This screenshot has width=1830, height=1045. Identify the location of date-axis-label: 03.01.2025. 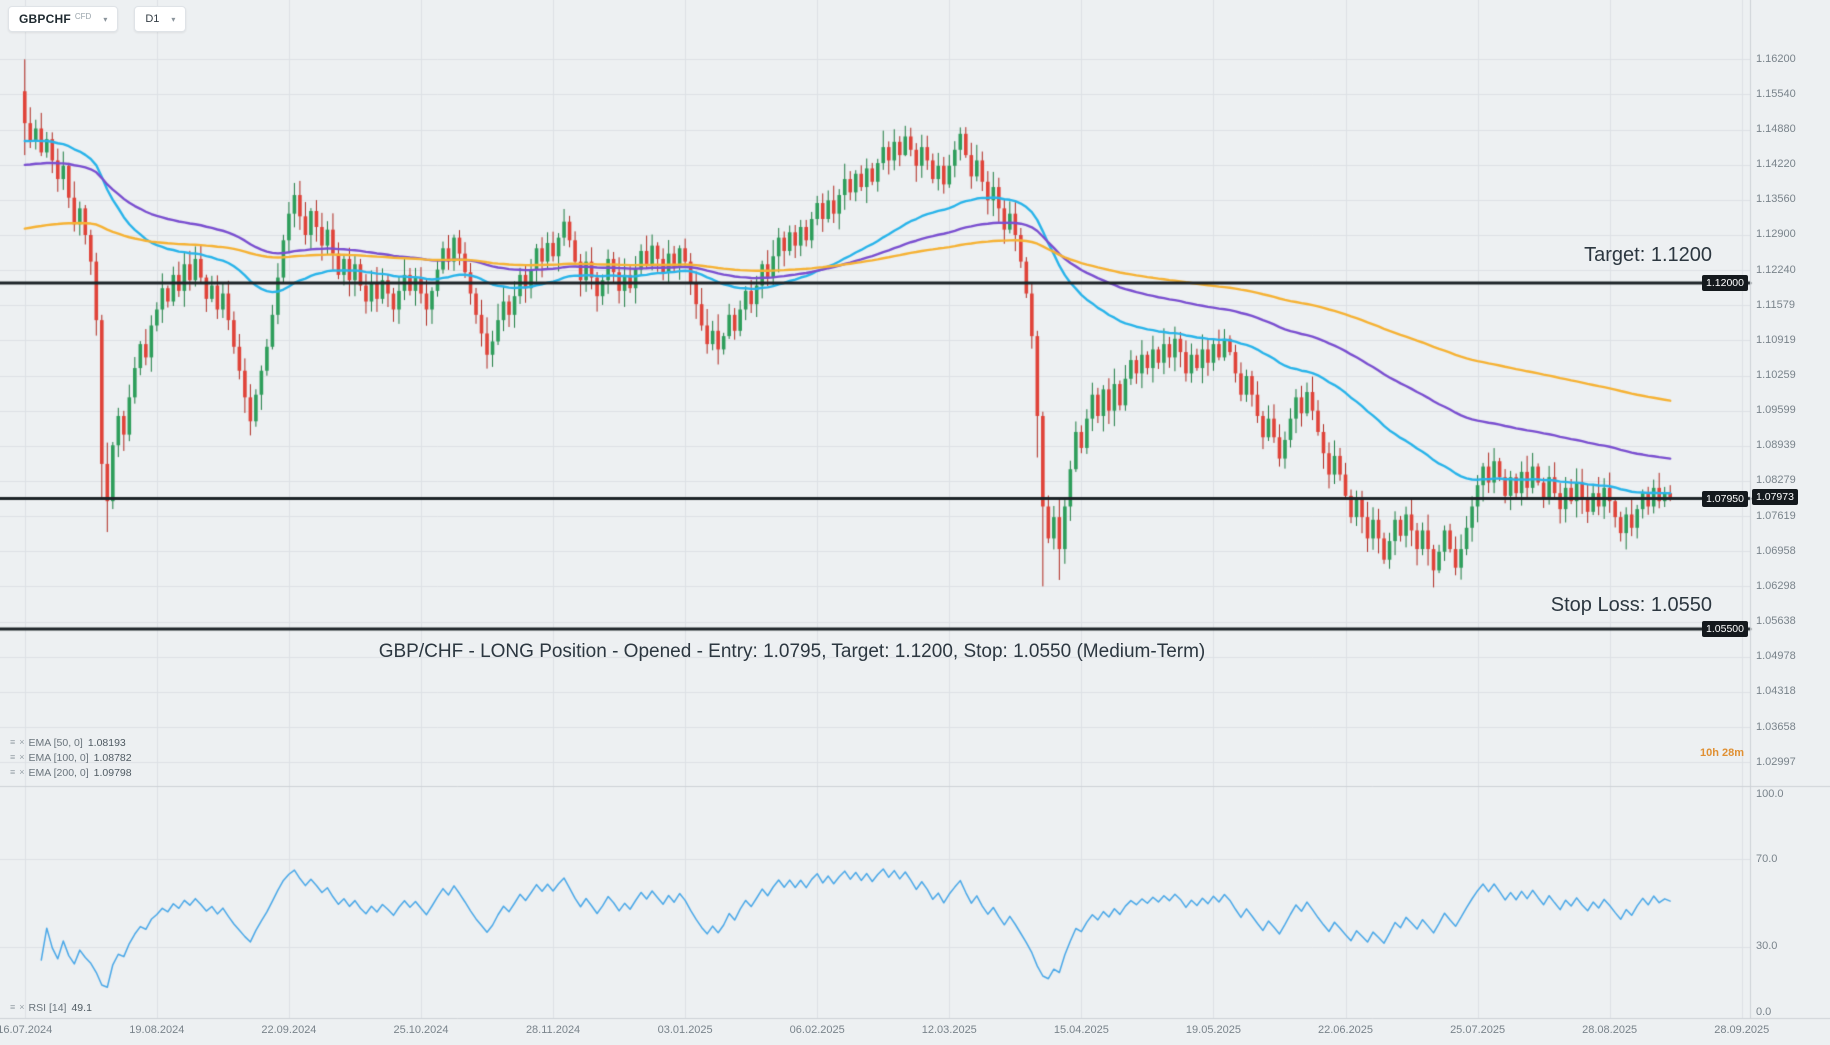
(685, 1030).